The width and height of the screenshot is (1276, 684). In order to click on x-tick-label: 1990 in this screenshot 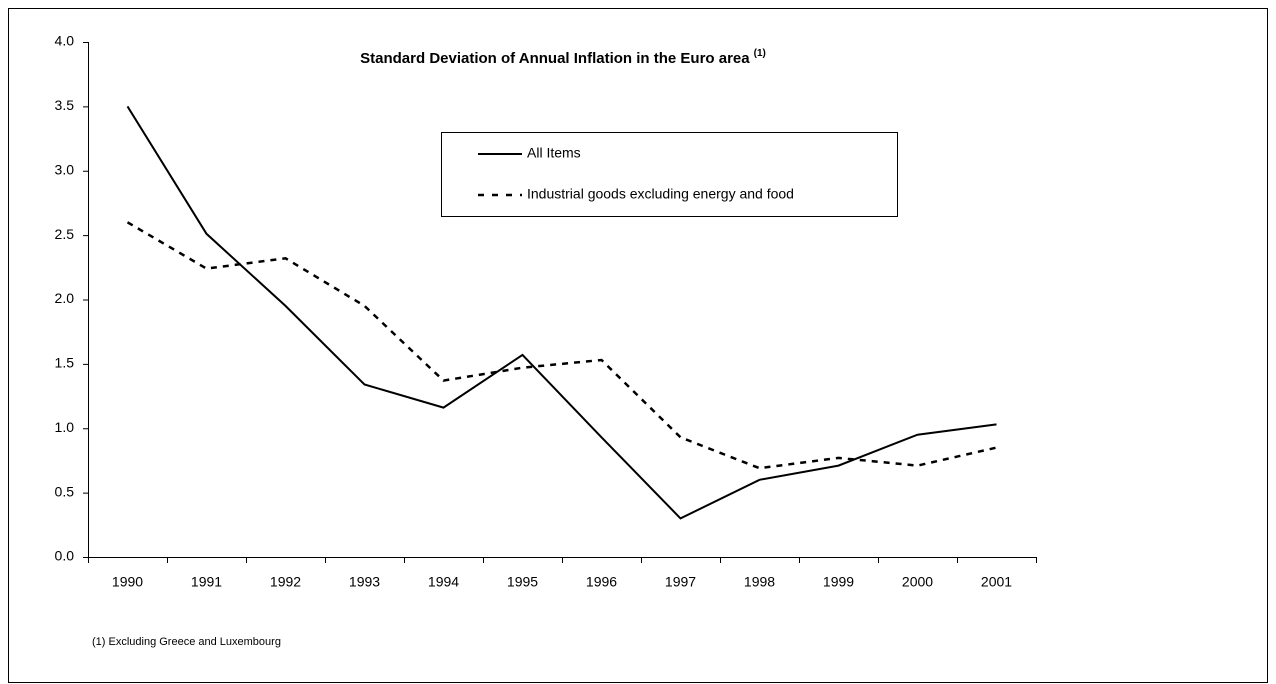, I will do `click(127, 582)`.